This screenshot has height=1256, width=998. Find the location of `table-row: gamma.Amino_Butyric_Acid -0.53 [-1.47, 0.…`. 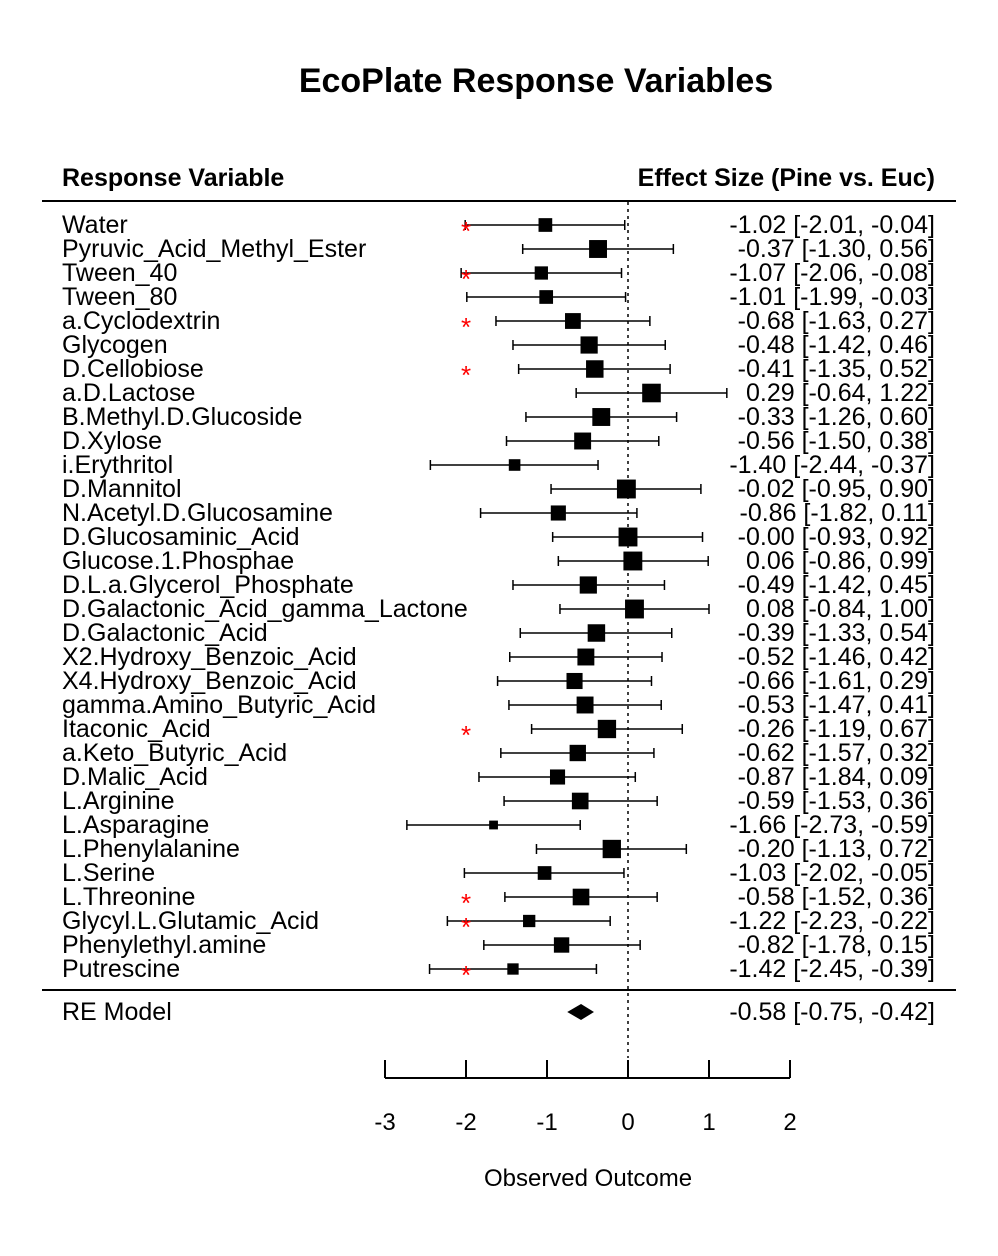

table-row: gamma.Amino_Butyric_Acid -0.53 [-1.47, 0.… is located at coordinates (498, 705).